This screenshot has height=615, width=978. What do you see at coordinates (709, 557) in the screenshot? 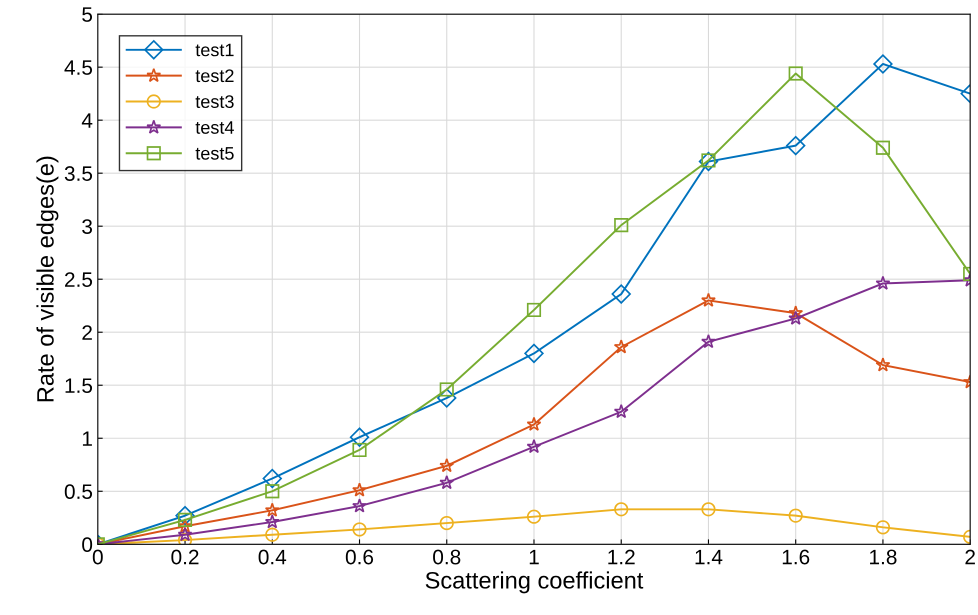
I see `x-tick-label: 1.4` at bounding box center [709, 557].